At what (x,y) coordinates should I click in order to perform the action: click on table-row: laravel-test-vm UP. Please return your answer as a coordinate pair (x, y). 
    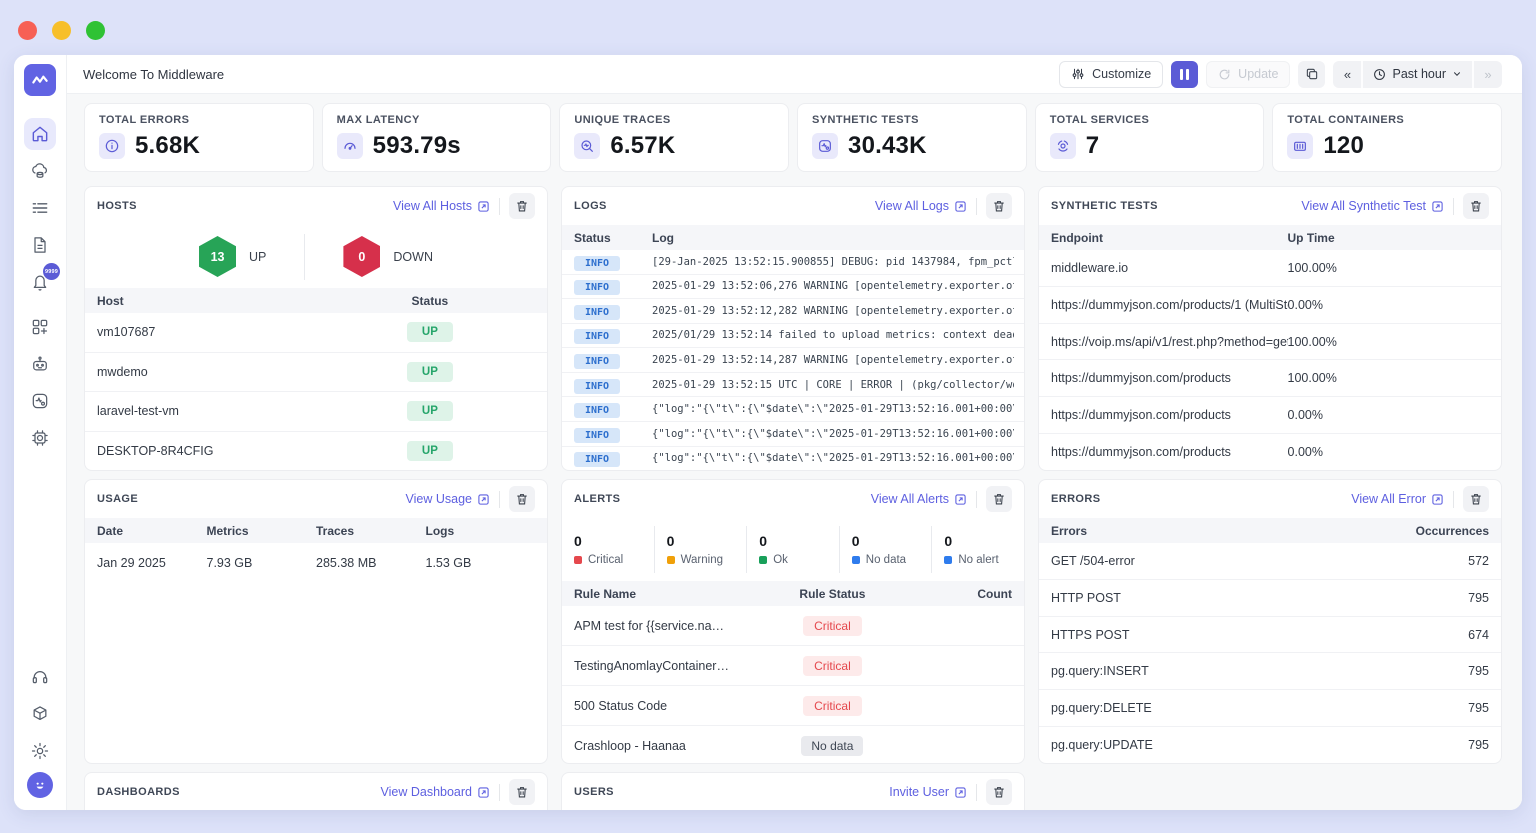
    Looking at the image, I should click on (316, 412).